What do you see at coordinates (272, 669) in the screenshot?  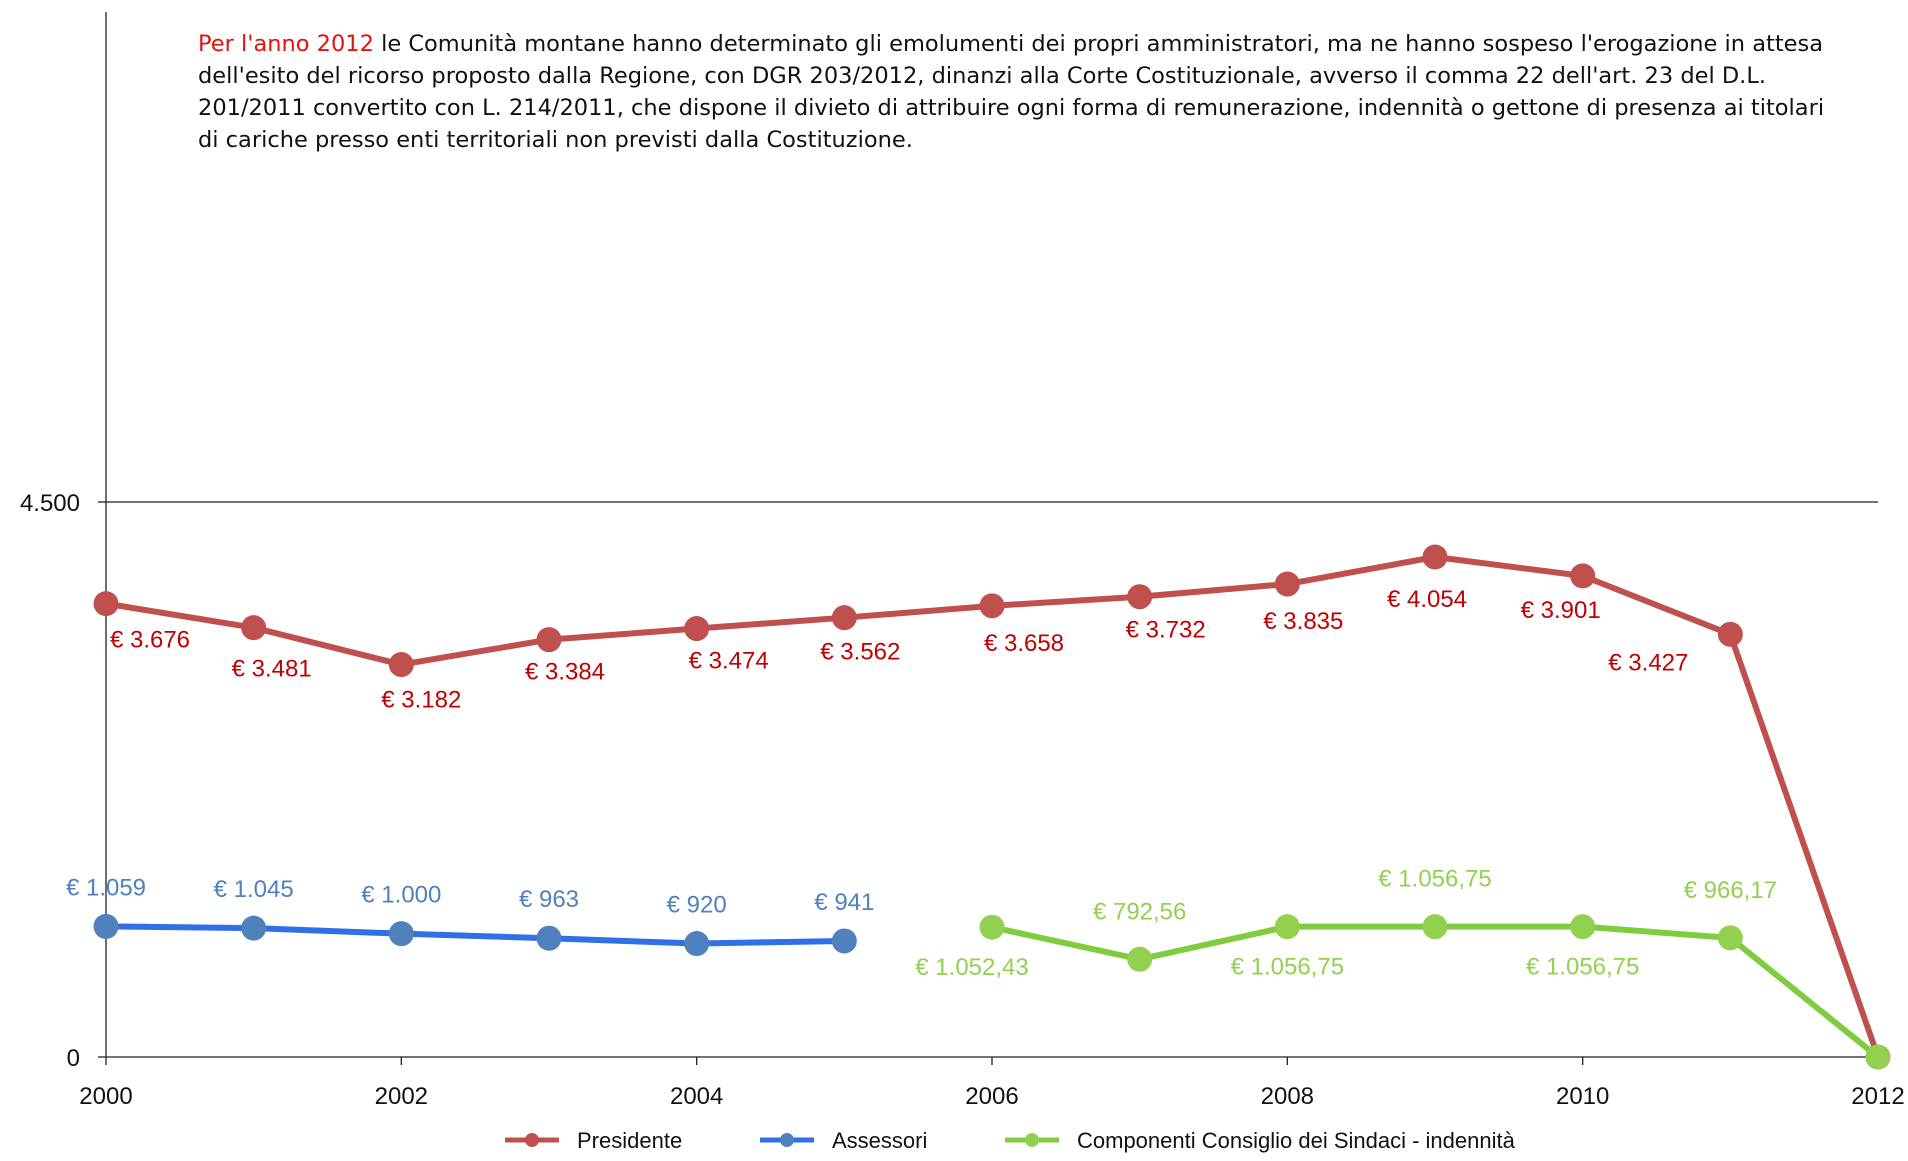 I see `data-label: € 3.481` at bounding box center [272, 669].